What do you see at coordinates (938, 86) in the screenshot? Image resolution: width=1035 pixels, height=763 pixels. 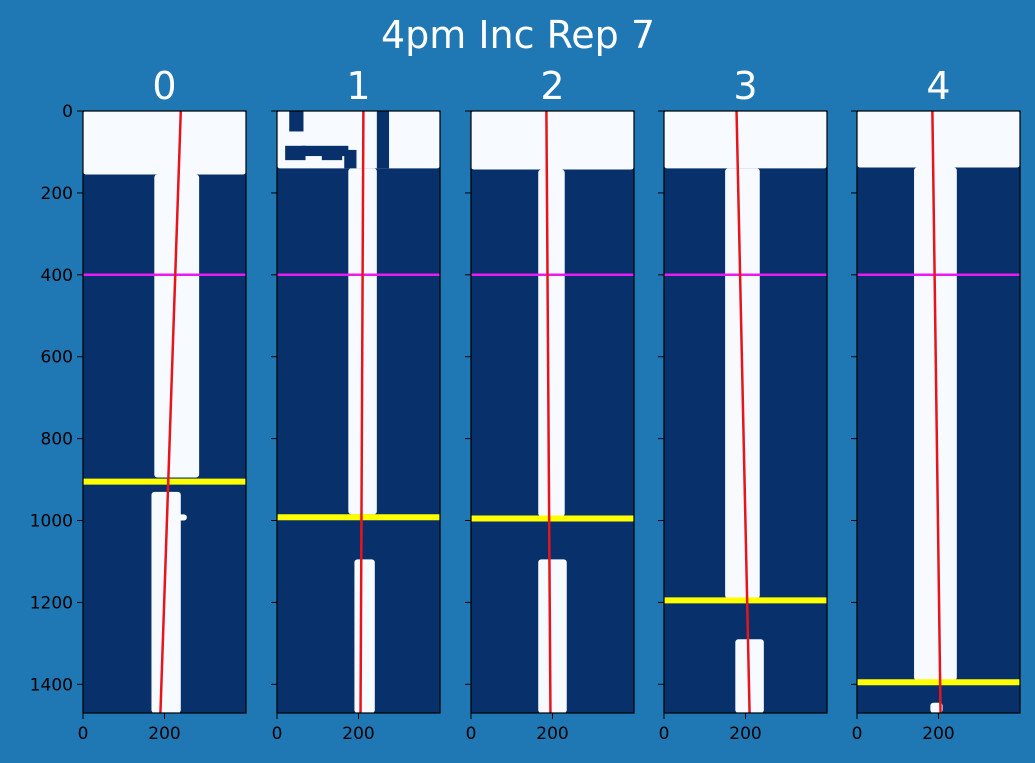 I see `panel-title: 4` at bounding box center [938, 86].